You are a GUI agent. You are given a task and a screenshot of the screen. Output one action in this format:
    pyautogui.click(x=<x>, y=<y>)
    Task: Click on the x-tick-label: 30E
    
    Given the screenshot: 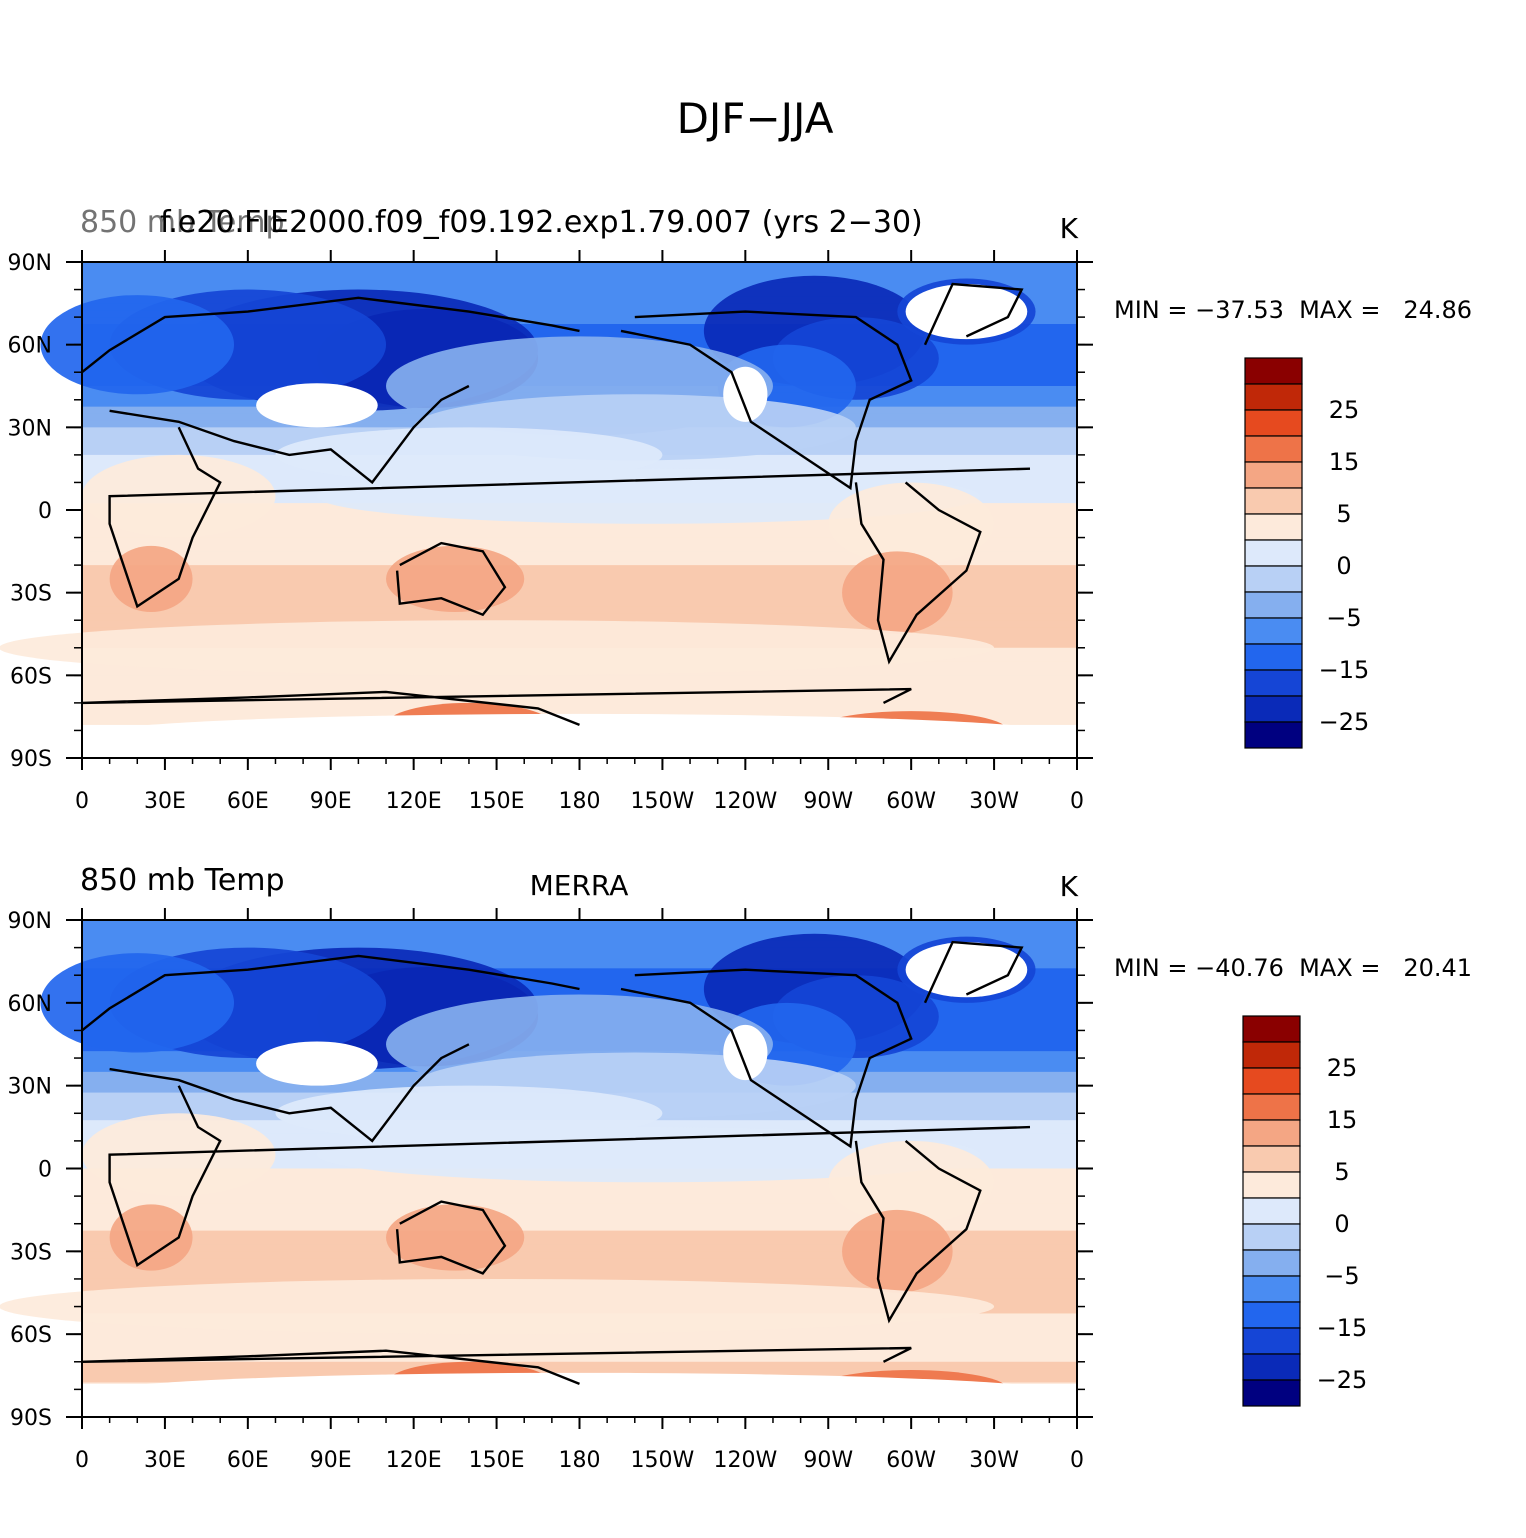 What is the action you would take?
    pyautogui.click(x=165, y=1460)
    